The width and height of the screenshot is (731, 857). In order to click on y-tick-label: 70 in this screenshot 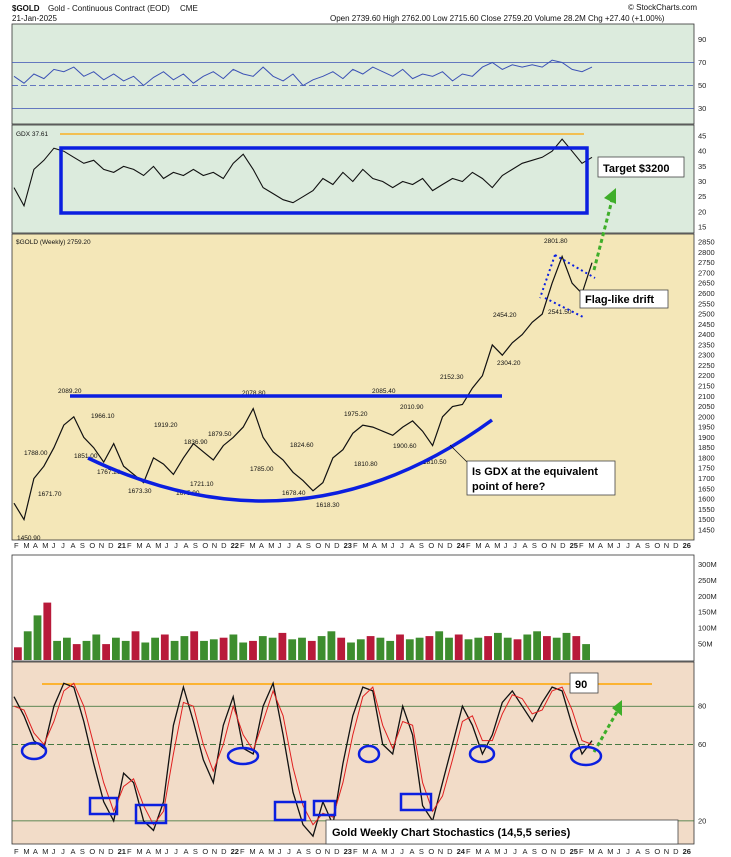, I will do `click(702, 62)`.